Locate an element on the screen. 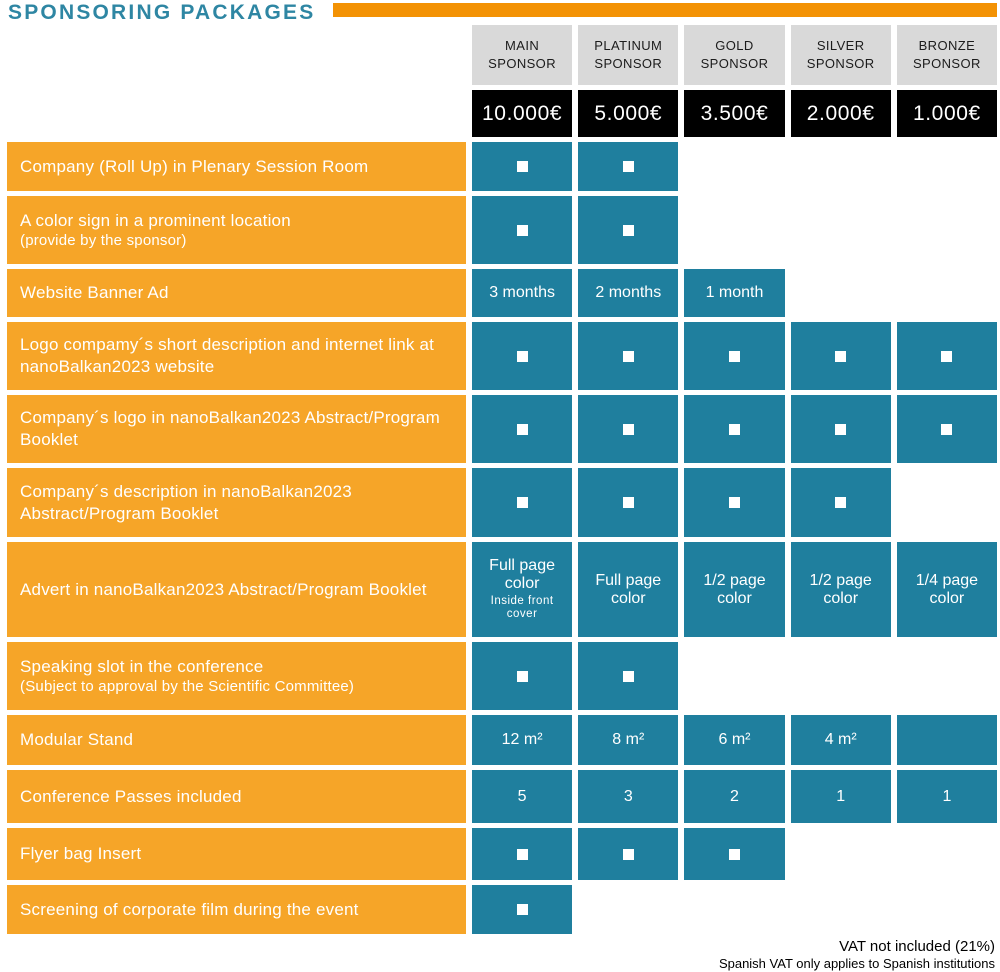 The height and width of the screenshot is (972, 1000). cell-value: 2 months is located at coordinates (628, 293).